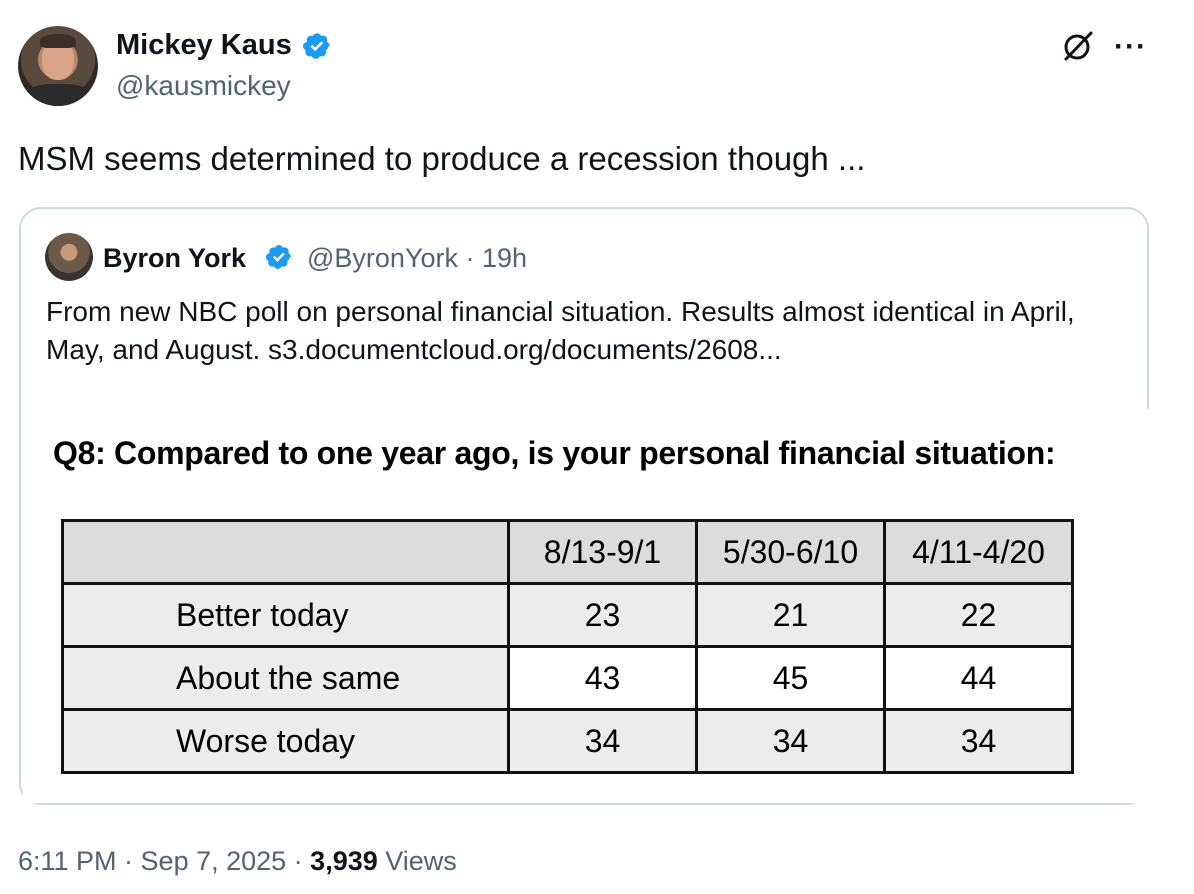 The image size is (1194, 894). I want to click on table-row: Worse today 34 34 34, so click(567, 741).